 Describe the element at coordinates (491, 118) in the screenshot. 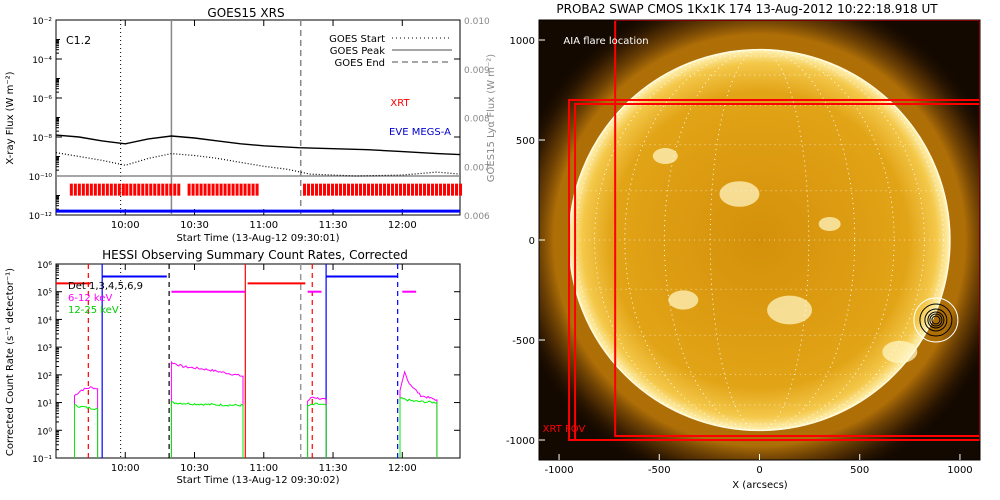

I see `goes-ylabel-right: GOES15 Lyα Flux (W m⁻²)` at that location.